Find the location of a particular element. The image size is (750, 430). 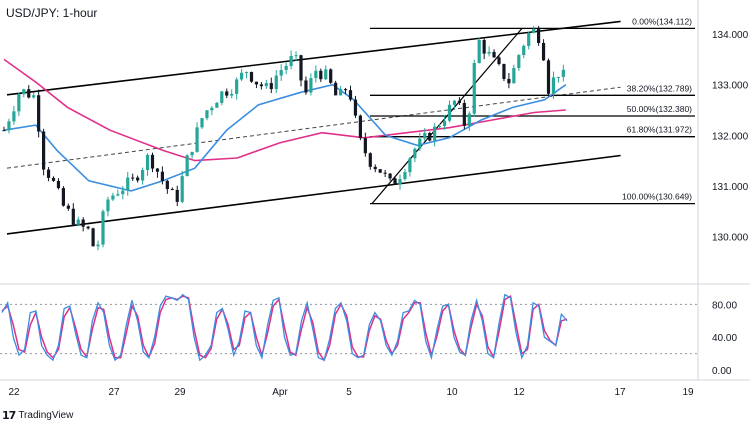

channel-upper-line is located at coordinates (313, 58).